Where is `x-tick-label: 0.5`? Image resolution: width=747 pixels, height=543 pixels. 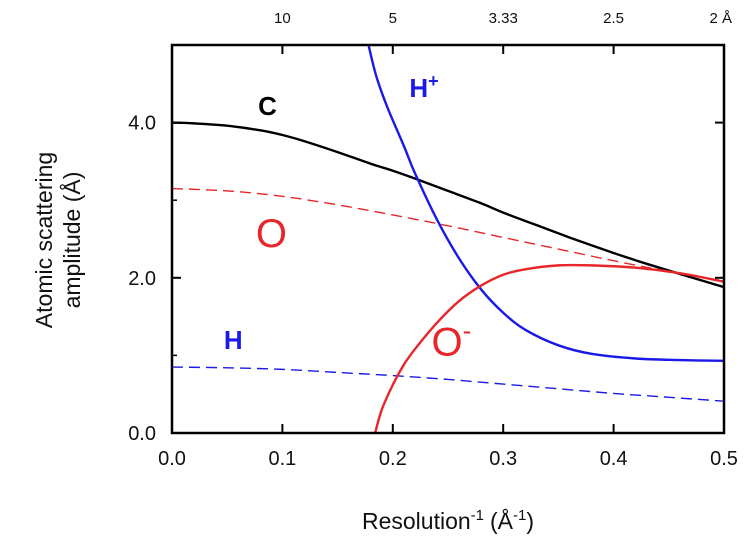
x-tick-label: 0.5 is located at coordinates (724, 459).